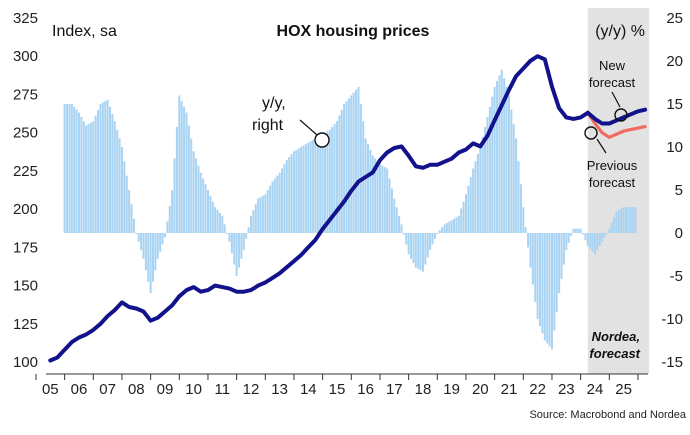 This screenshot has height=435, width=690. What do you see at coordinates (25, 94) in the screenshot?
I see `left-tick-label: 275` at bounding box center [25, 94].